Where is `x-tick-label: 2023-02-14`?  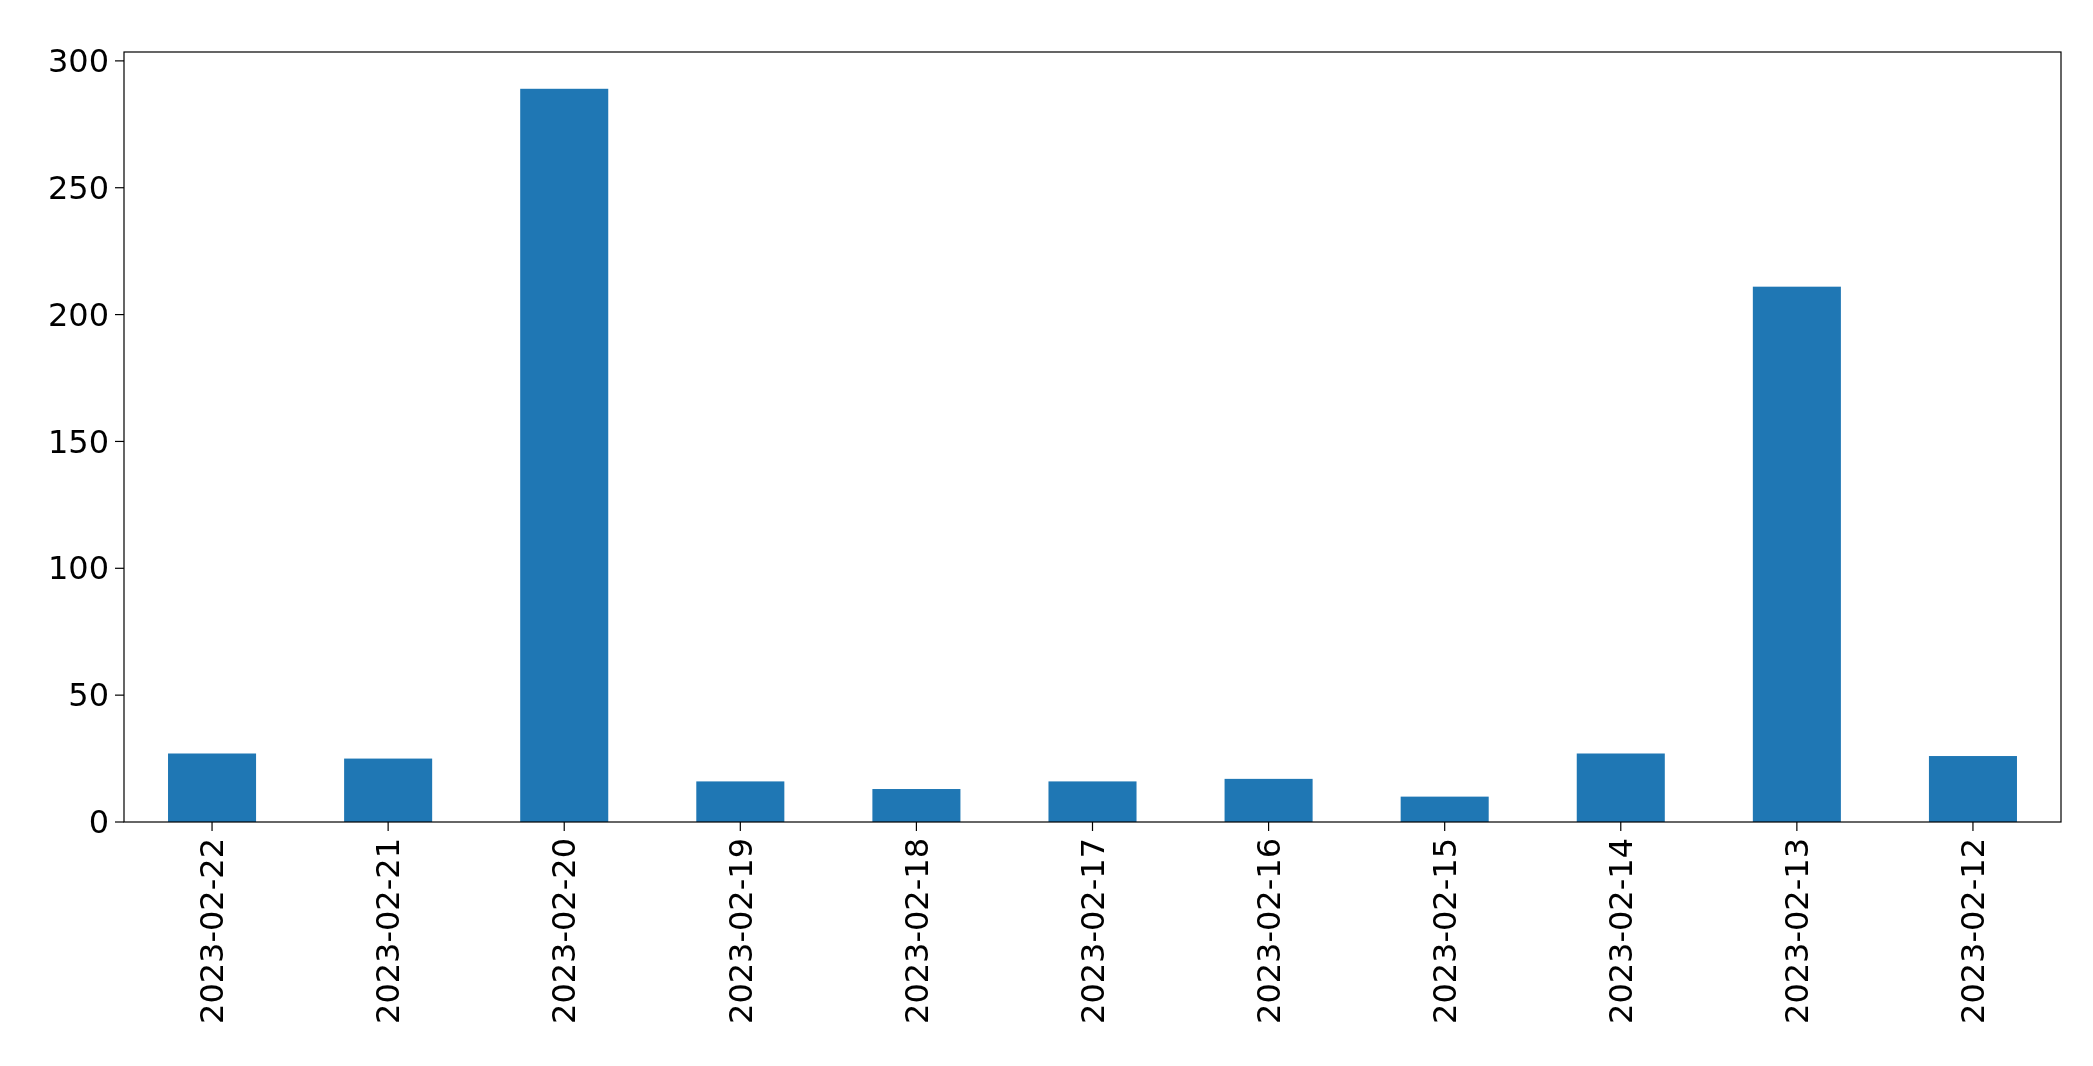
x-tick-label: 2023-02-14 is located at coordinates (1620, 931).